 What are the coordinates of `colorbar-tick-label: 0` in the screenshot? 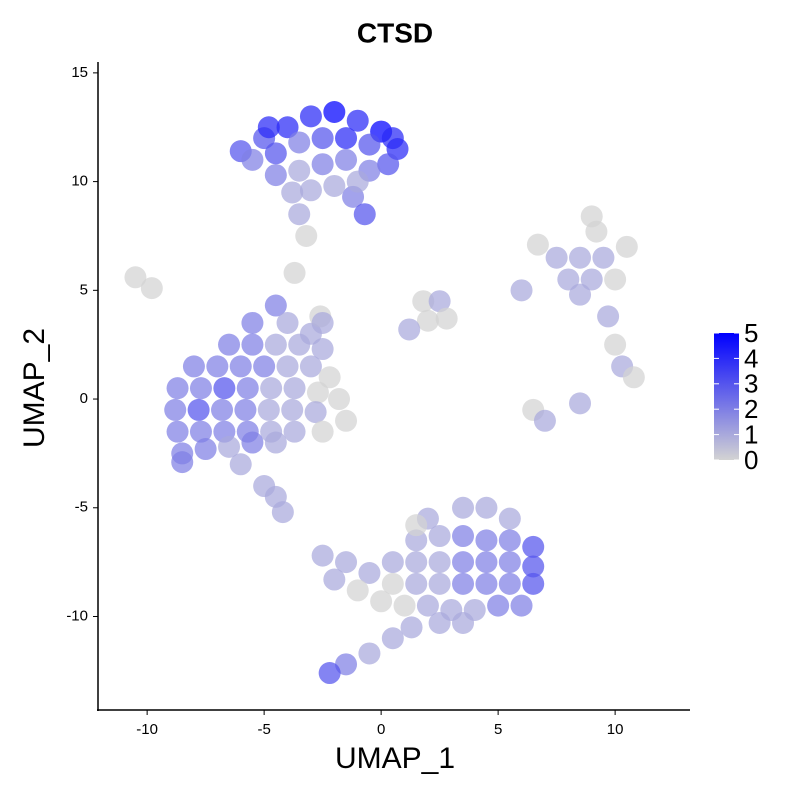 It's located at (751, 460).